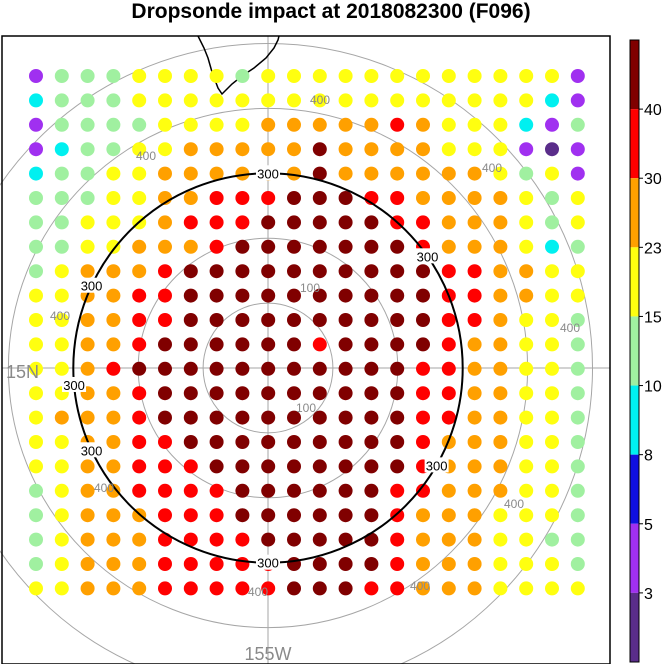  Describe the element at coordinates (648, 525) in the screenshot. I see `colorbar-tick-label: 5` at that location.